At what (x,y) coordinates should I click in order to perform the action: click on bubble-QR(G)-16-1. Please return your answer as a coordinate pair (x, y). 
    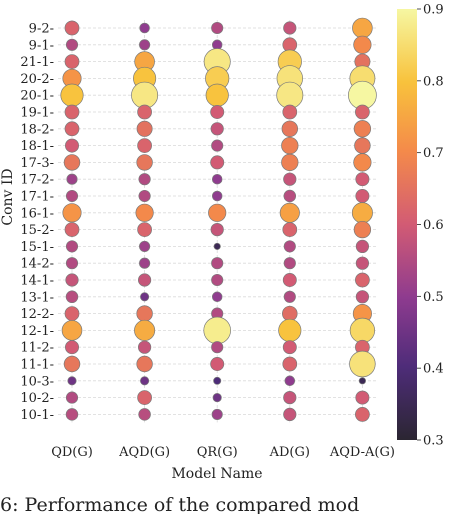
    Looking at the image, I should click on (217, 212).